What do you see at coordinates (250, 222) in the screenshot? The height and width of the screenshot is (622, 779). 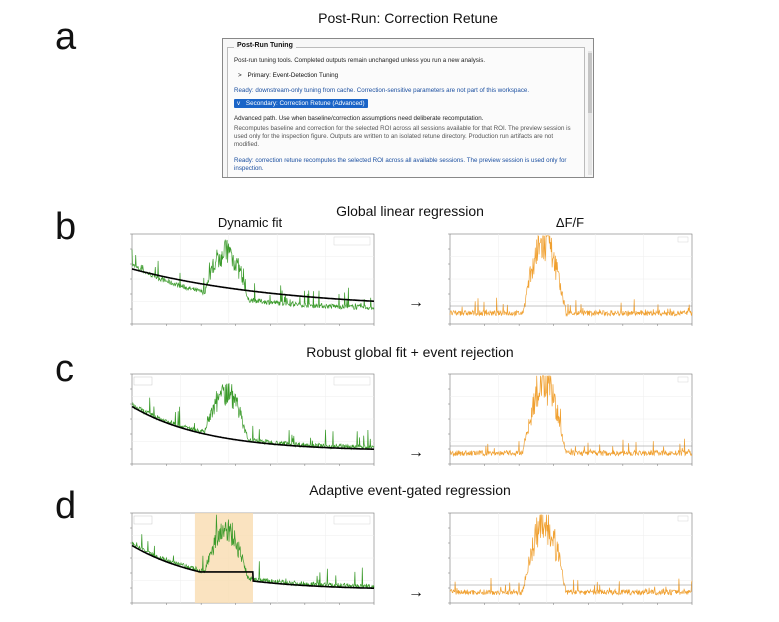 I see `dynamic-fit-column-title: Dynamic fit` at bounding box center [250, 222].